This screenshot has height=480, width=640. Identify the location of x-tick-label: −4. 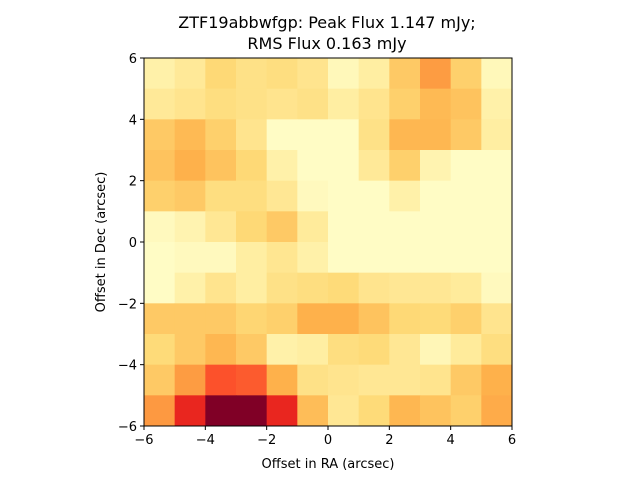
(205, 440).